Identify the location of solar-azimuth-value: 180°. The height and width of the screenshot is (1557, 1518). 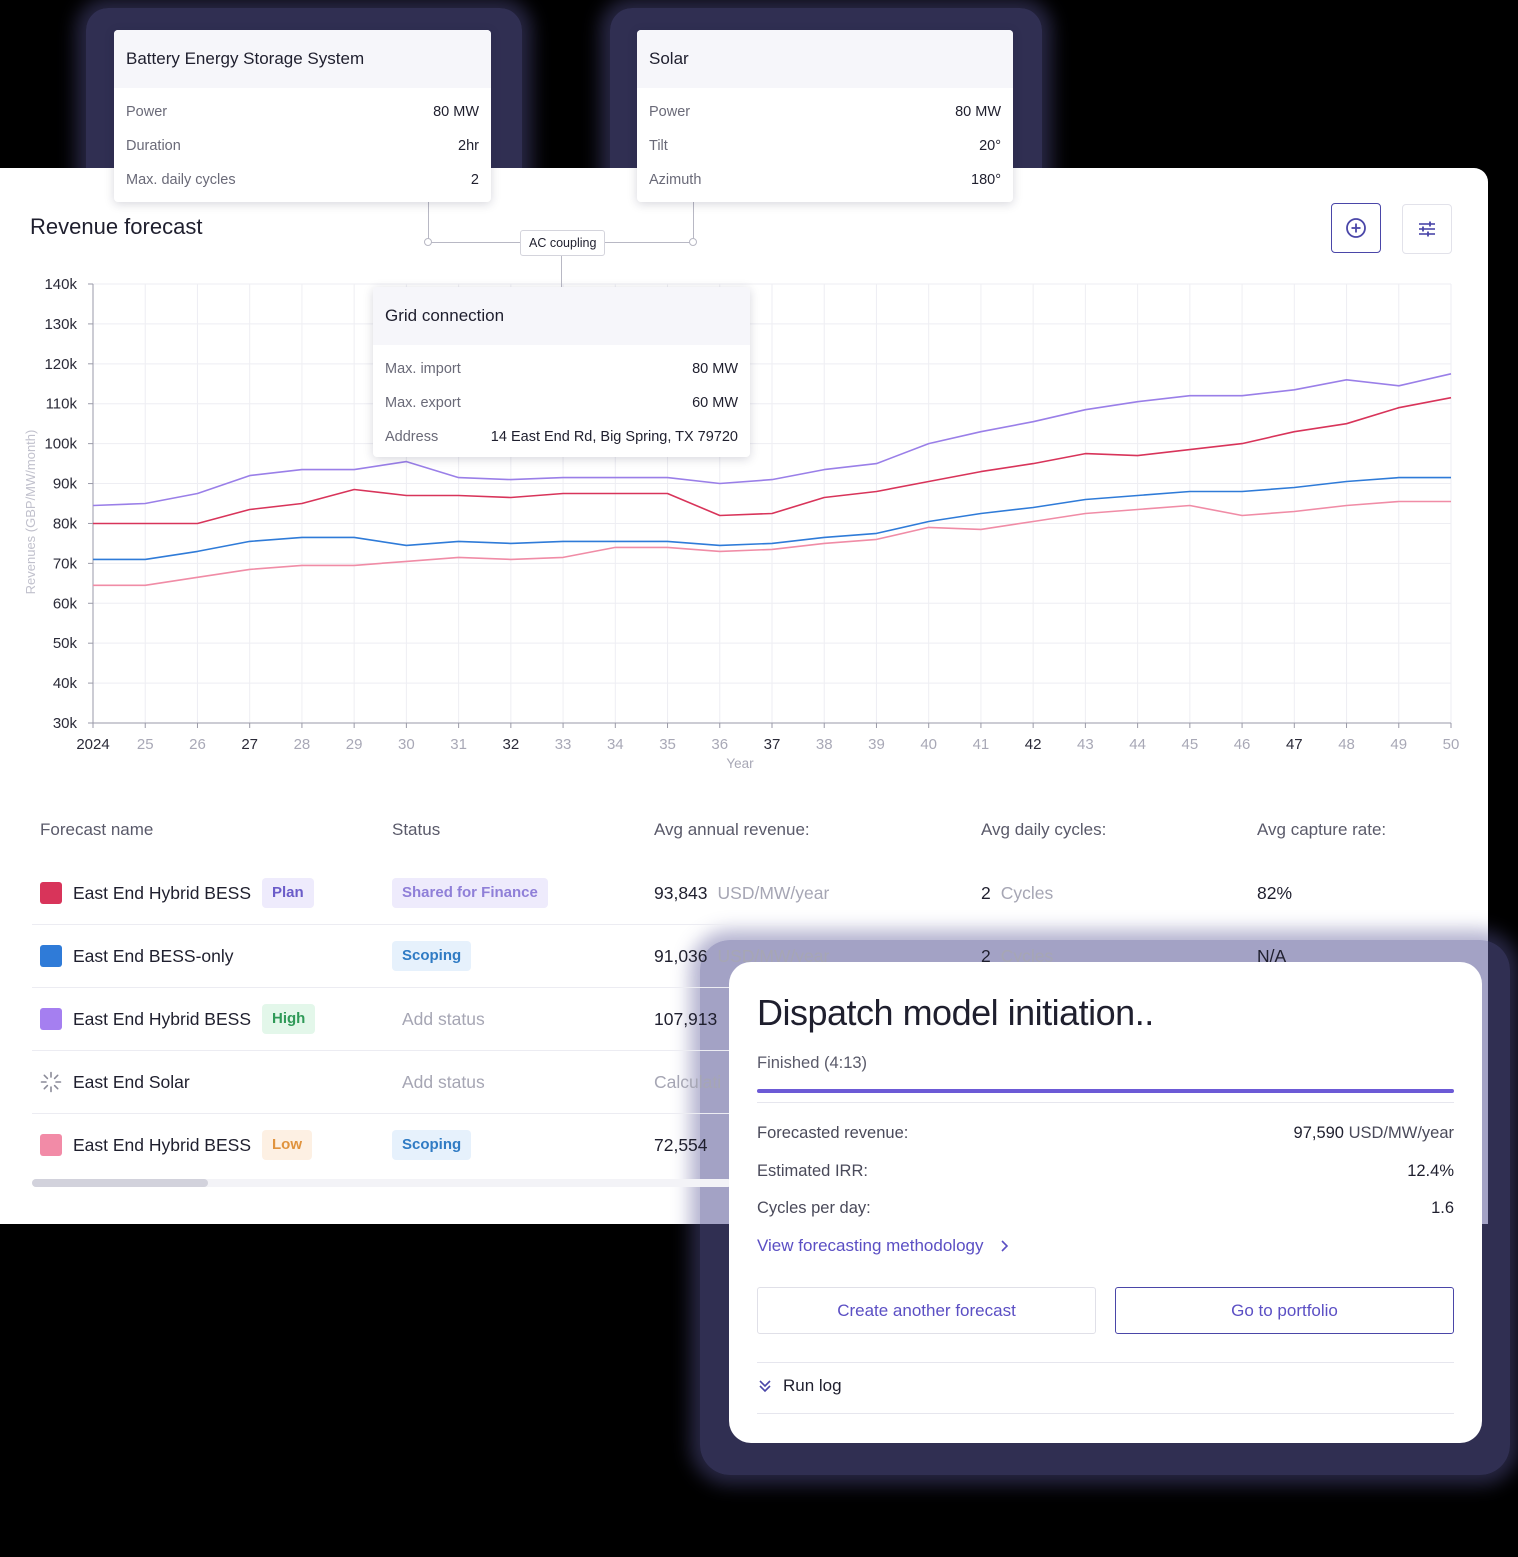
(986, 180).